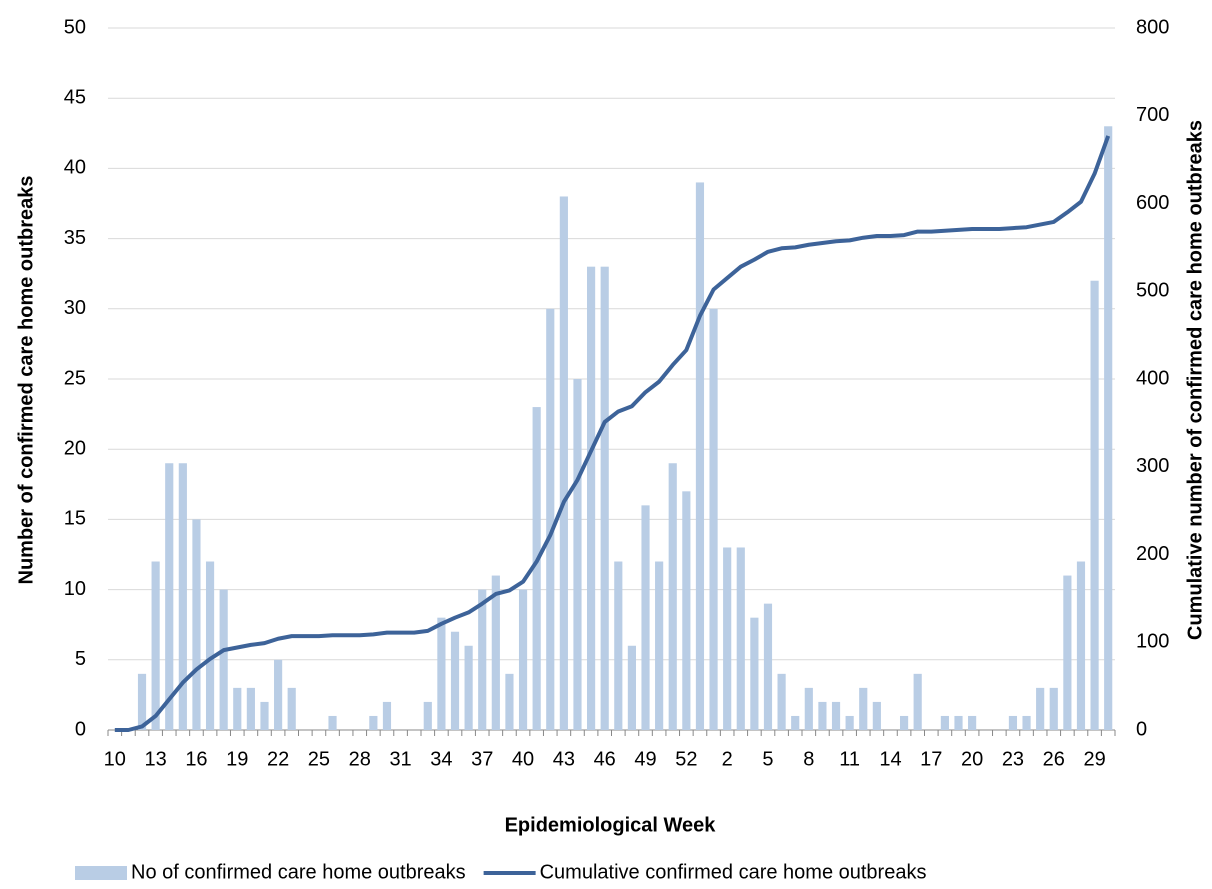  I want to click on x-tick-label: 28, so click(360, 759).